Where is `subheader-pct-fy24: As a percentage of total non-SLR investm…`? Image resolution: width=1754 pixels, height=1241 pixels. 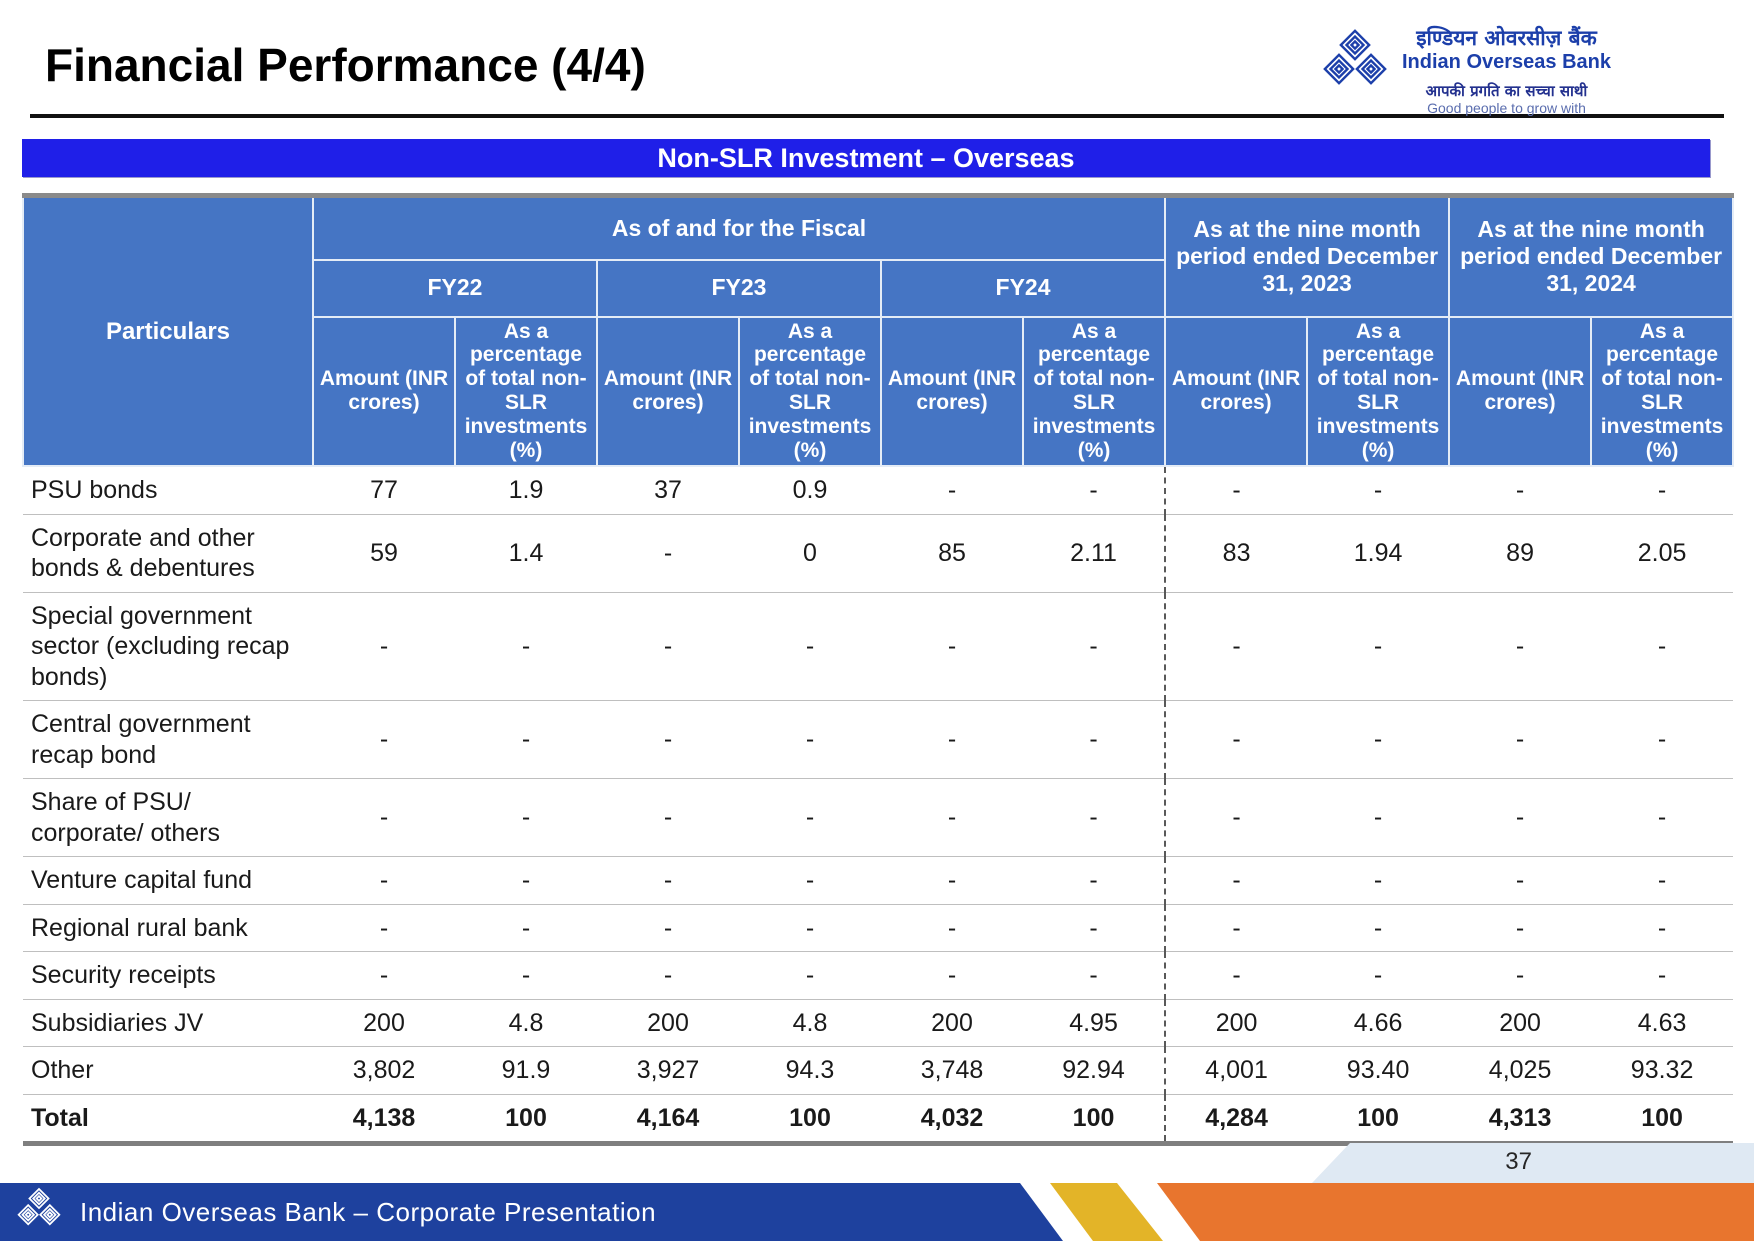
subheader-pct-fy24: As a percentage of total non-SLR investm… is located at coordinates (1094, 391).